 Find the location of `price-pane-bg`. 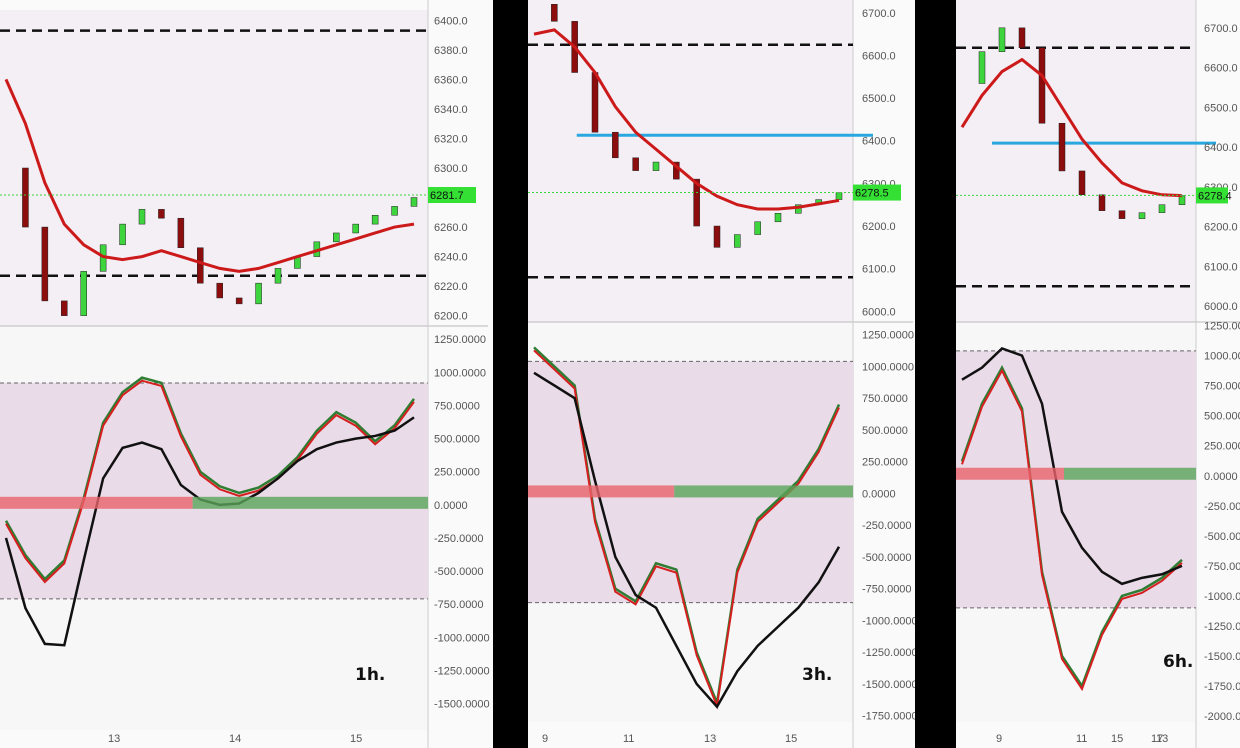

price-pane-bg is located at coordinates (1076, 161).